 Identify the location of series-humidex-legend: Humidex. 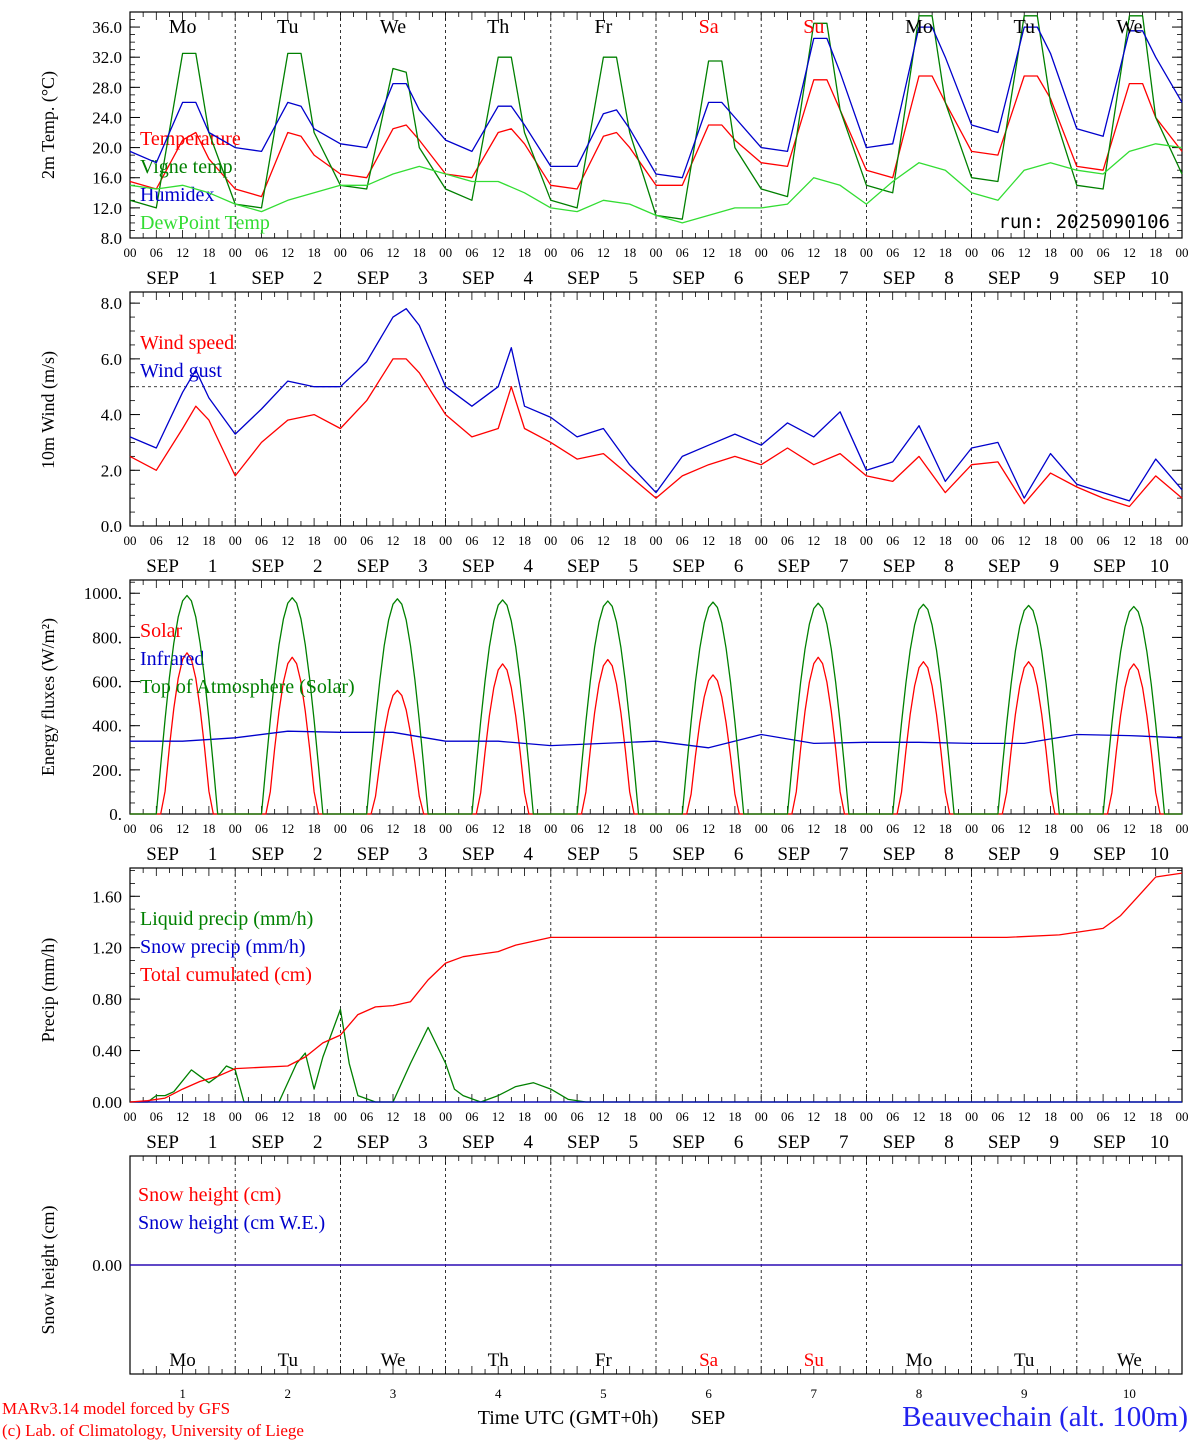
(177, 195).